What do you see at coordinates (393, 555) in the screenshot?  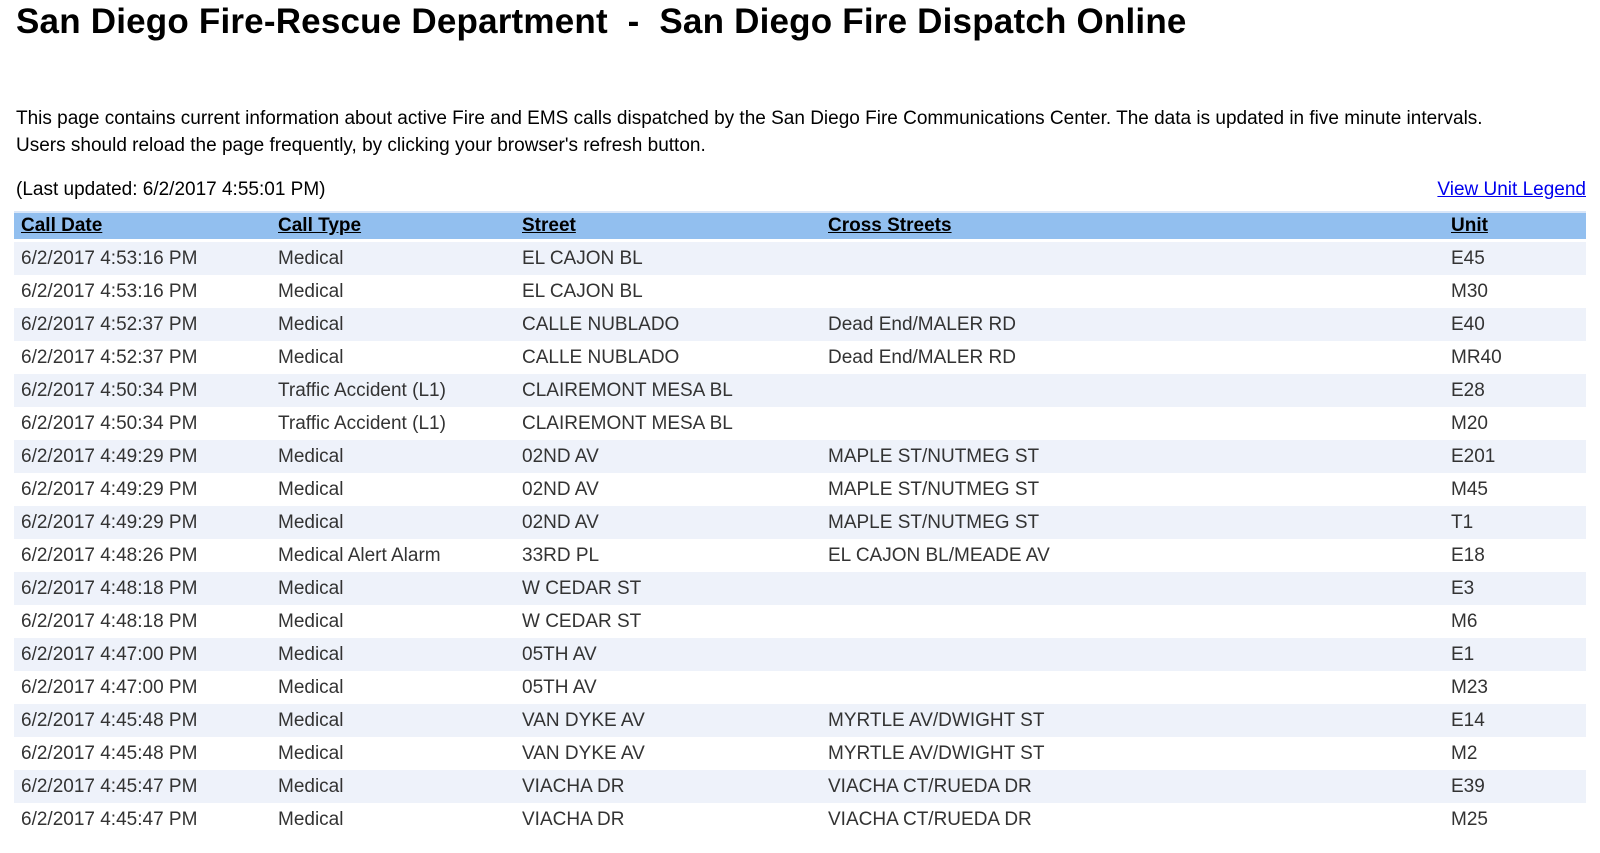 I see `cell-call-type: Medical Alert Alarm` at bounding box center [393, 555].